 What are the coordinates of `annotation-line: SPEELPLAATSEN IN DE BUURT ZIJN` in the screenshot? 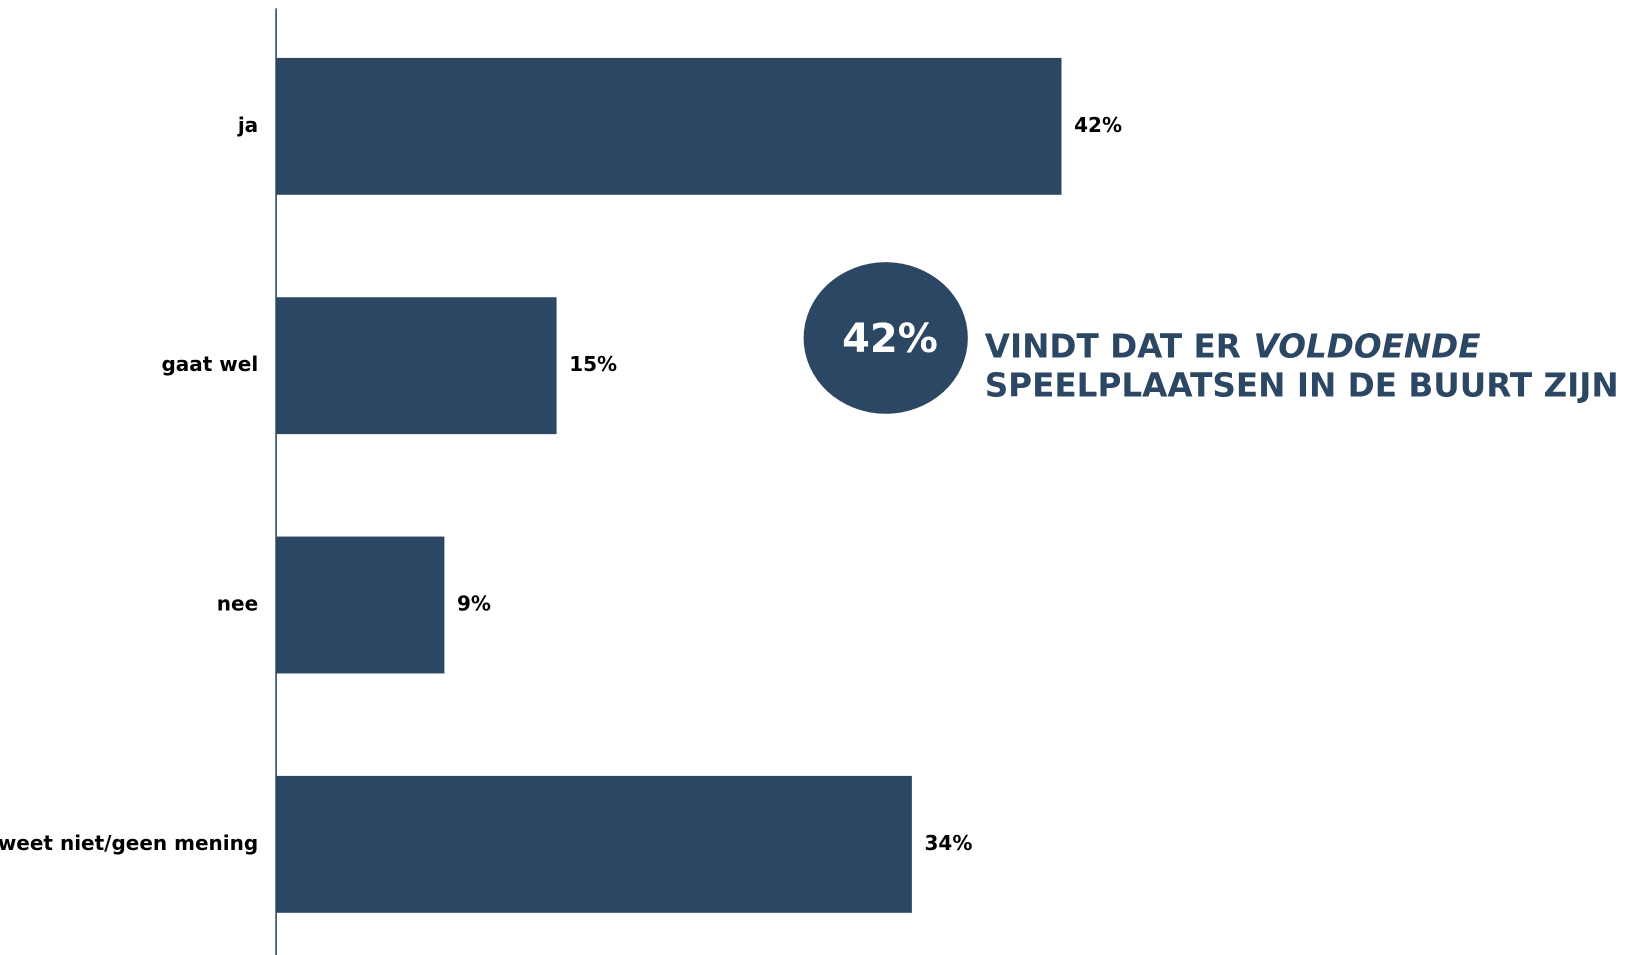 It's located at (1302, 385).